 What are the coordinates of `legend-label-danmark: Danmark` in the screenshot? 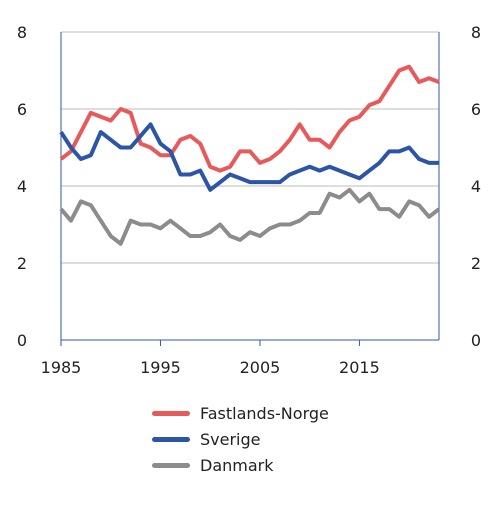 It's located at (237, 465).